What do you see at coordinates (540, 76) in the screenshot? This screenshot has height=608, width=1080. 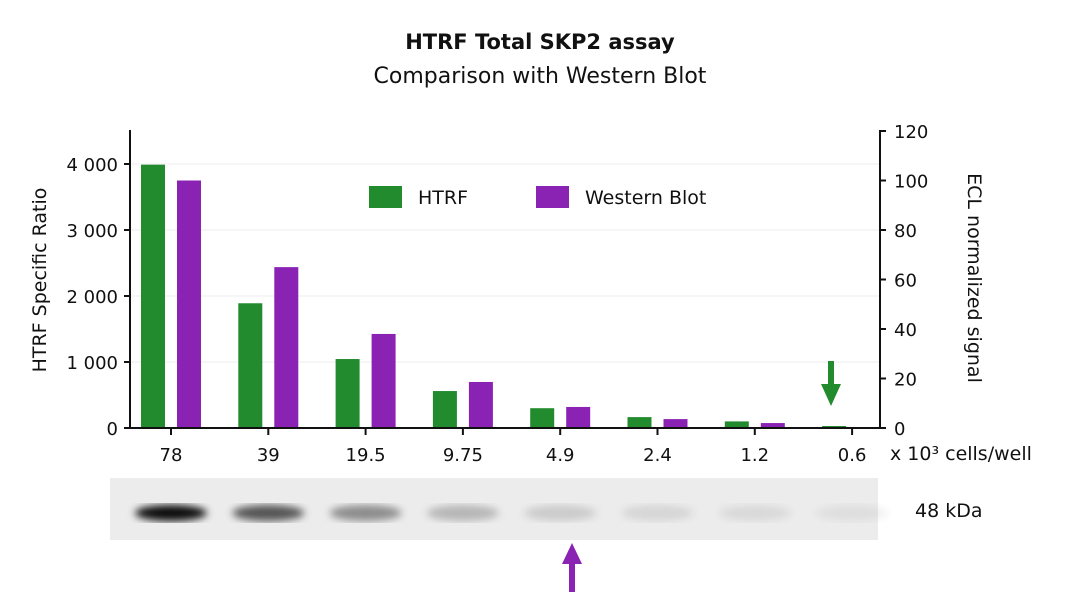 I see `chart-subtitle: Comparison with Western Blot` at bounding box center [540, 76].